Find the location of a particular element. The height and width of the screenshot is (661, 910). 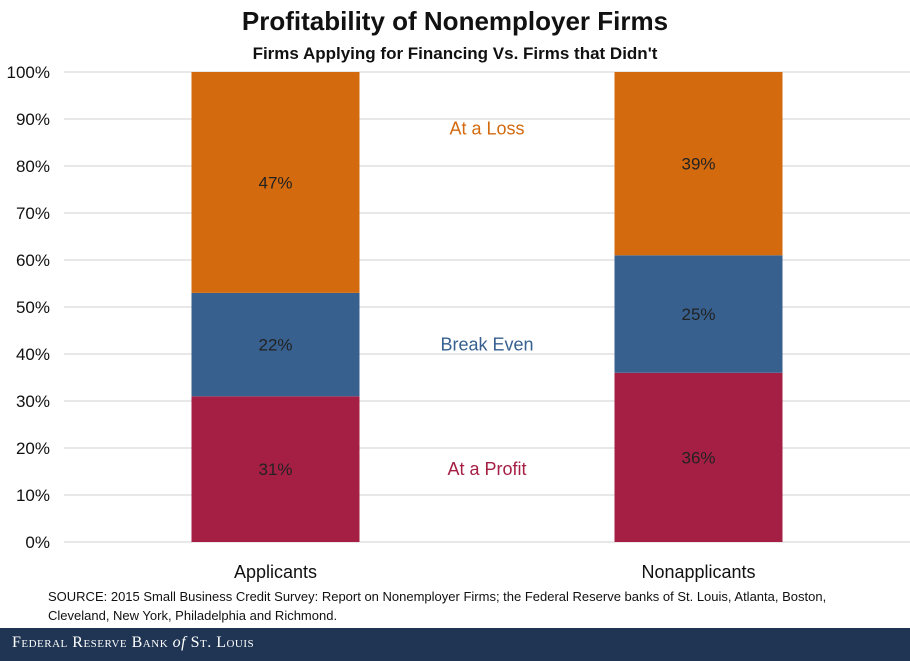

y-tick-label: 60% is located at coordinates (33, 260).